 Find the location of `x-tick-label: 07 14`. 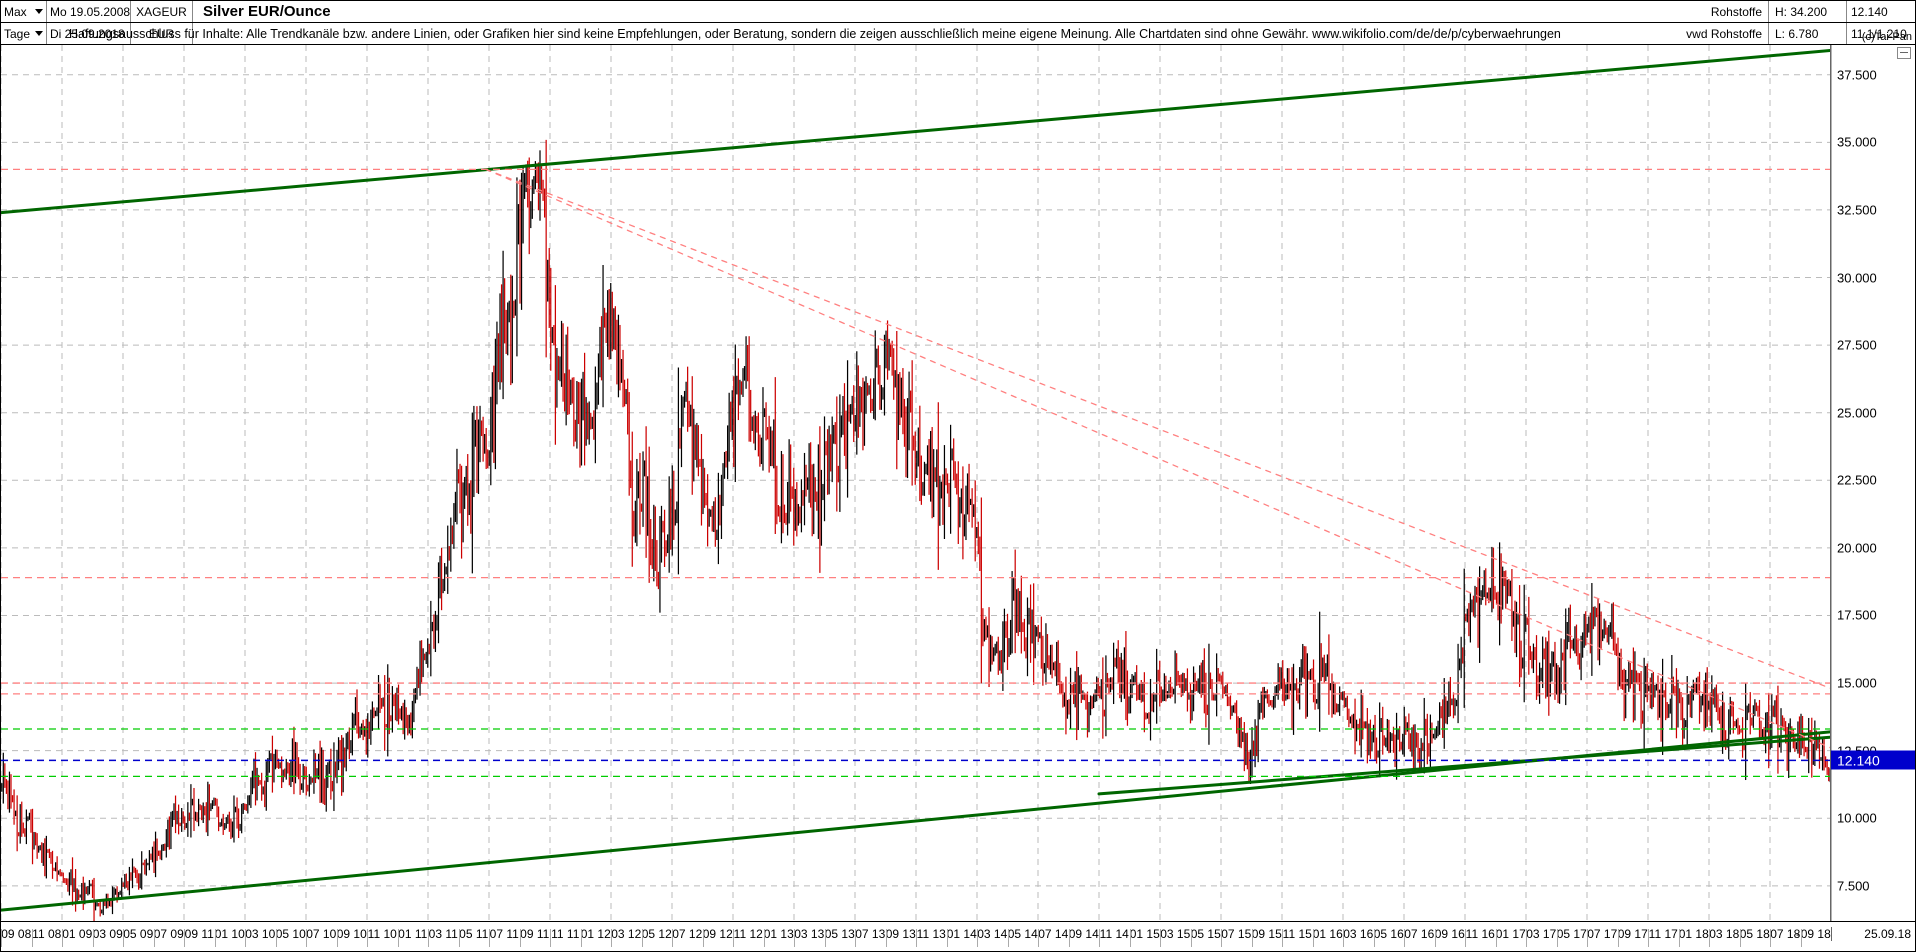

x-tick-label: 07 14 is located at coordinates (1053, 934).